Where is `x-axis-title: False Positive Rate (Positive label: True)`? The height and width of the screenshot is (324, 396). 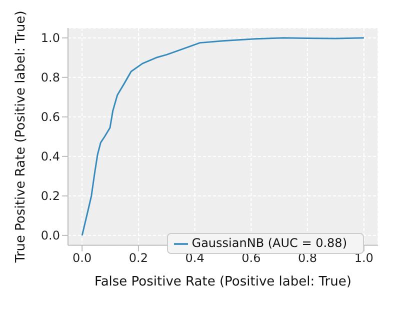 x-axis-title: False Positive Rate (Positive label: True) is located at coordinates (223, 282).